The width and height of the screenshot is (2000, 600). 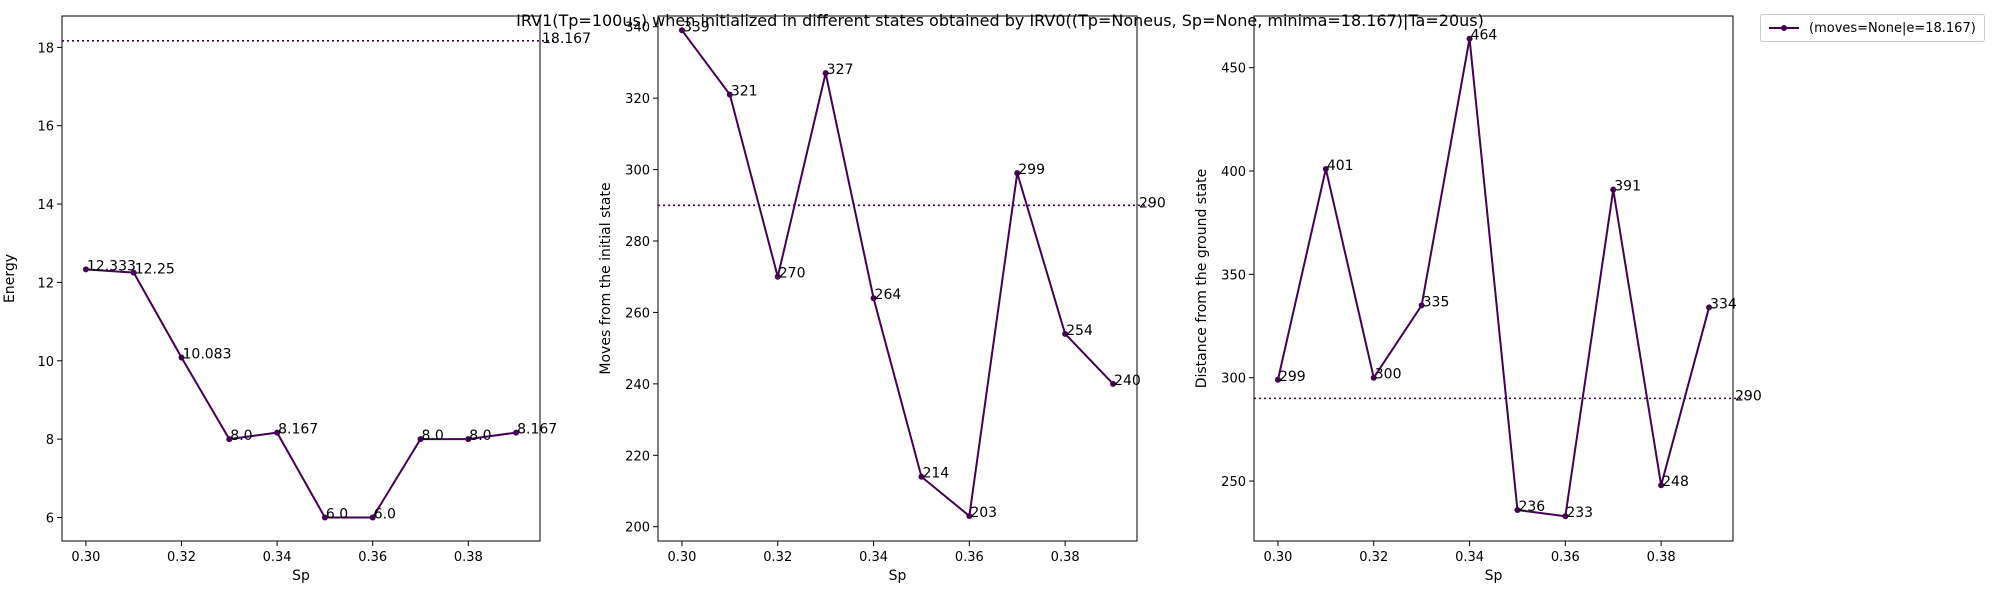 What do you see at coordinates (50, 518) in the screenshot?
I see `y-tick-label: 6` at bounding box center [50, 518].